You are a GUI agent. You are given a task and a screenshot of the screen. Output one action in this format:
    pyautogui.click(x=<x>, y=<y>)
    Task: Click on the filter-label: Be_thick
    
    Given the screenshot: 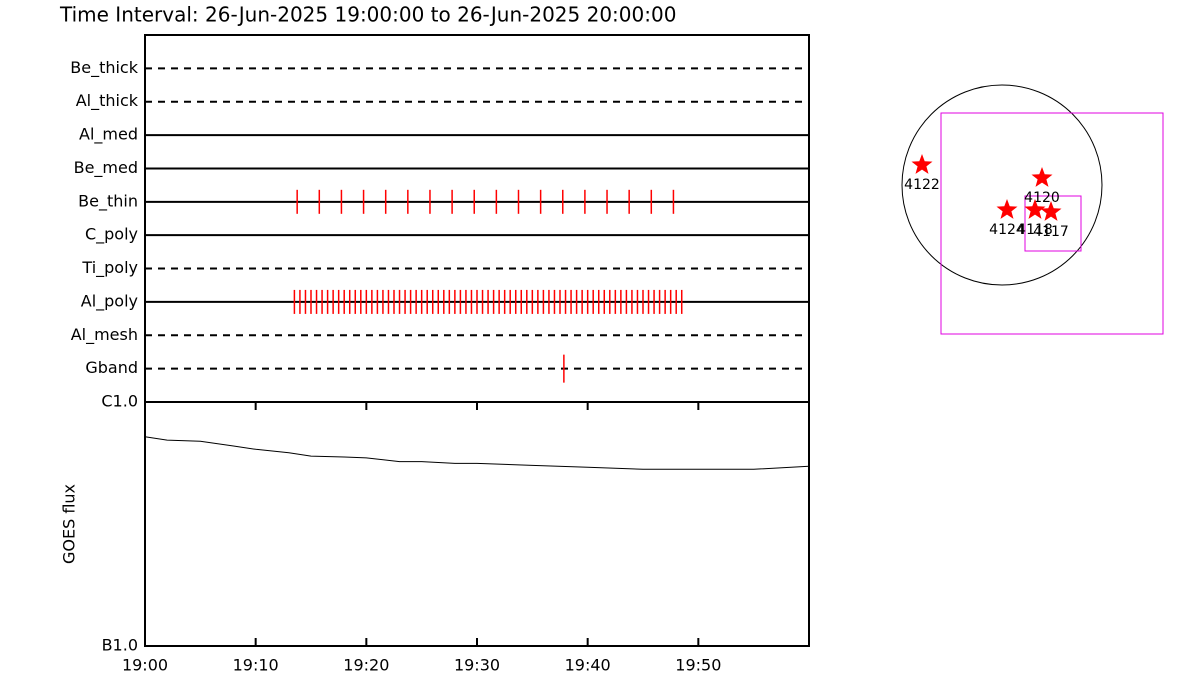 What is the action you would take?
    pyautogui.click(x=104, y=68)
    